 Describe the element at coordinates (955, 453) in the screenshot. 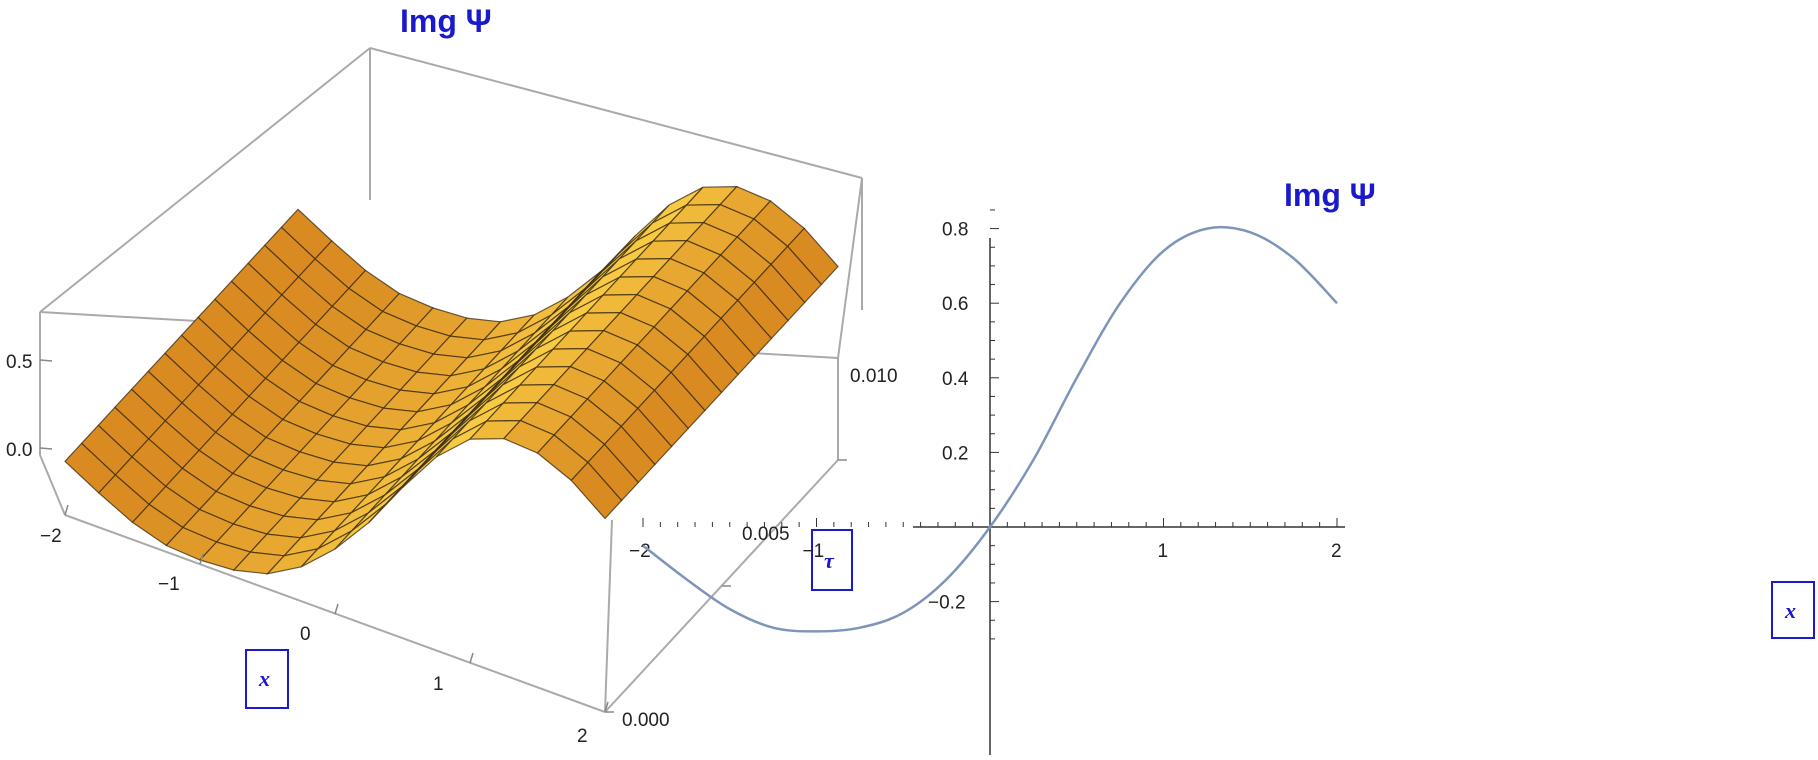

I see `y-tick-label: 0.2` at that location.